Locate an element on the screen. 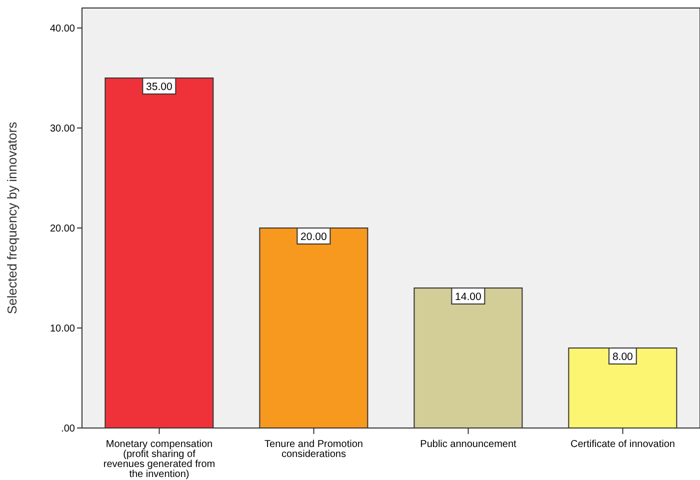 This screenshot has width=700, height=480. y-tick-label: 10.00 is located at coordinates (63, 329).